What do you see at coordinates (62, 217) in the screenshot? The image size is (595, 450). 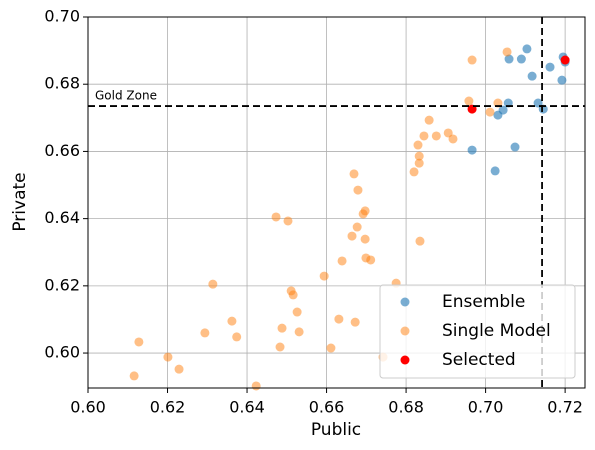 I see `y-tick-label: 0.64` at bounding box center [62, 217].